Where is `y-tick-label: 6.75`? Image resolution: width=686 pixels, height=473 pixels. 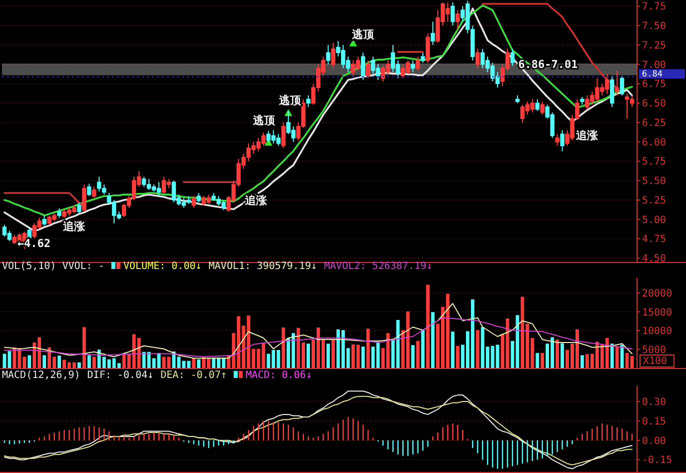 y-tick-label: 6.75 is located at coordinates (654, 84).